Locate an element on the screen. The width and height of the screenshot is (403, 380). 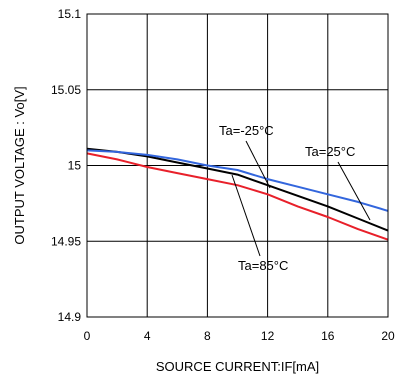
annotation-leaders is located at coordinates (301, 198).